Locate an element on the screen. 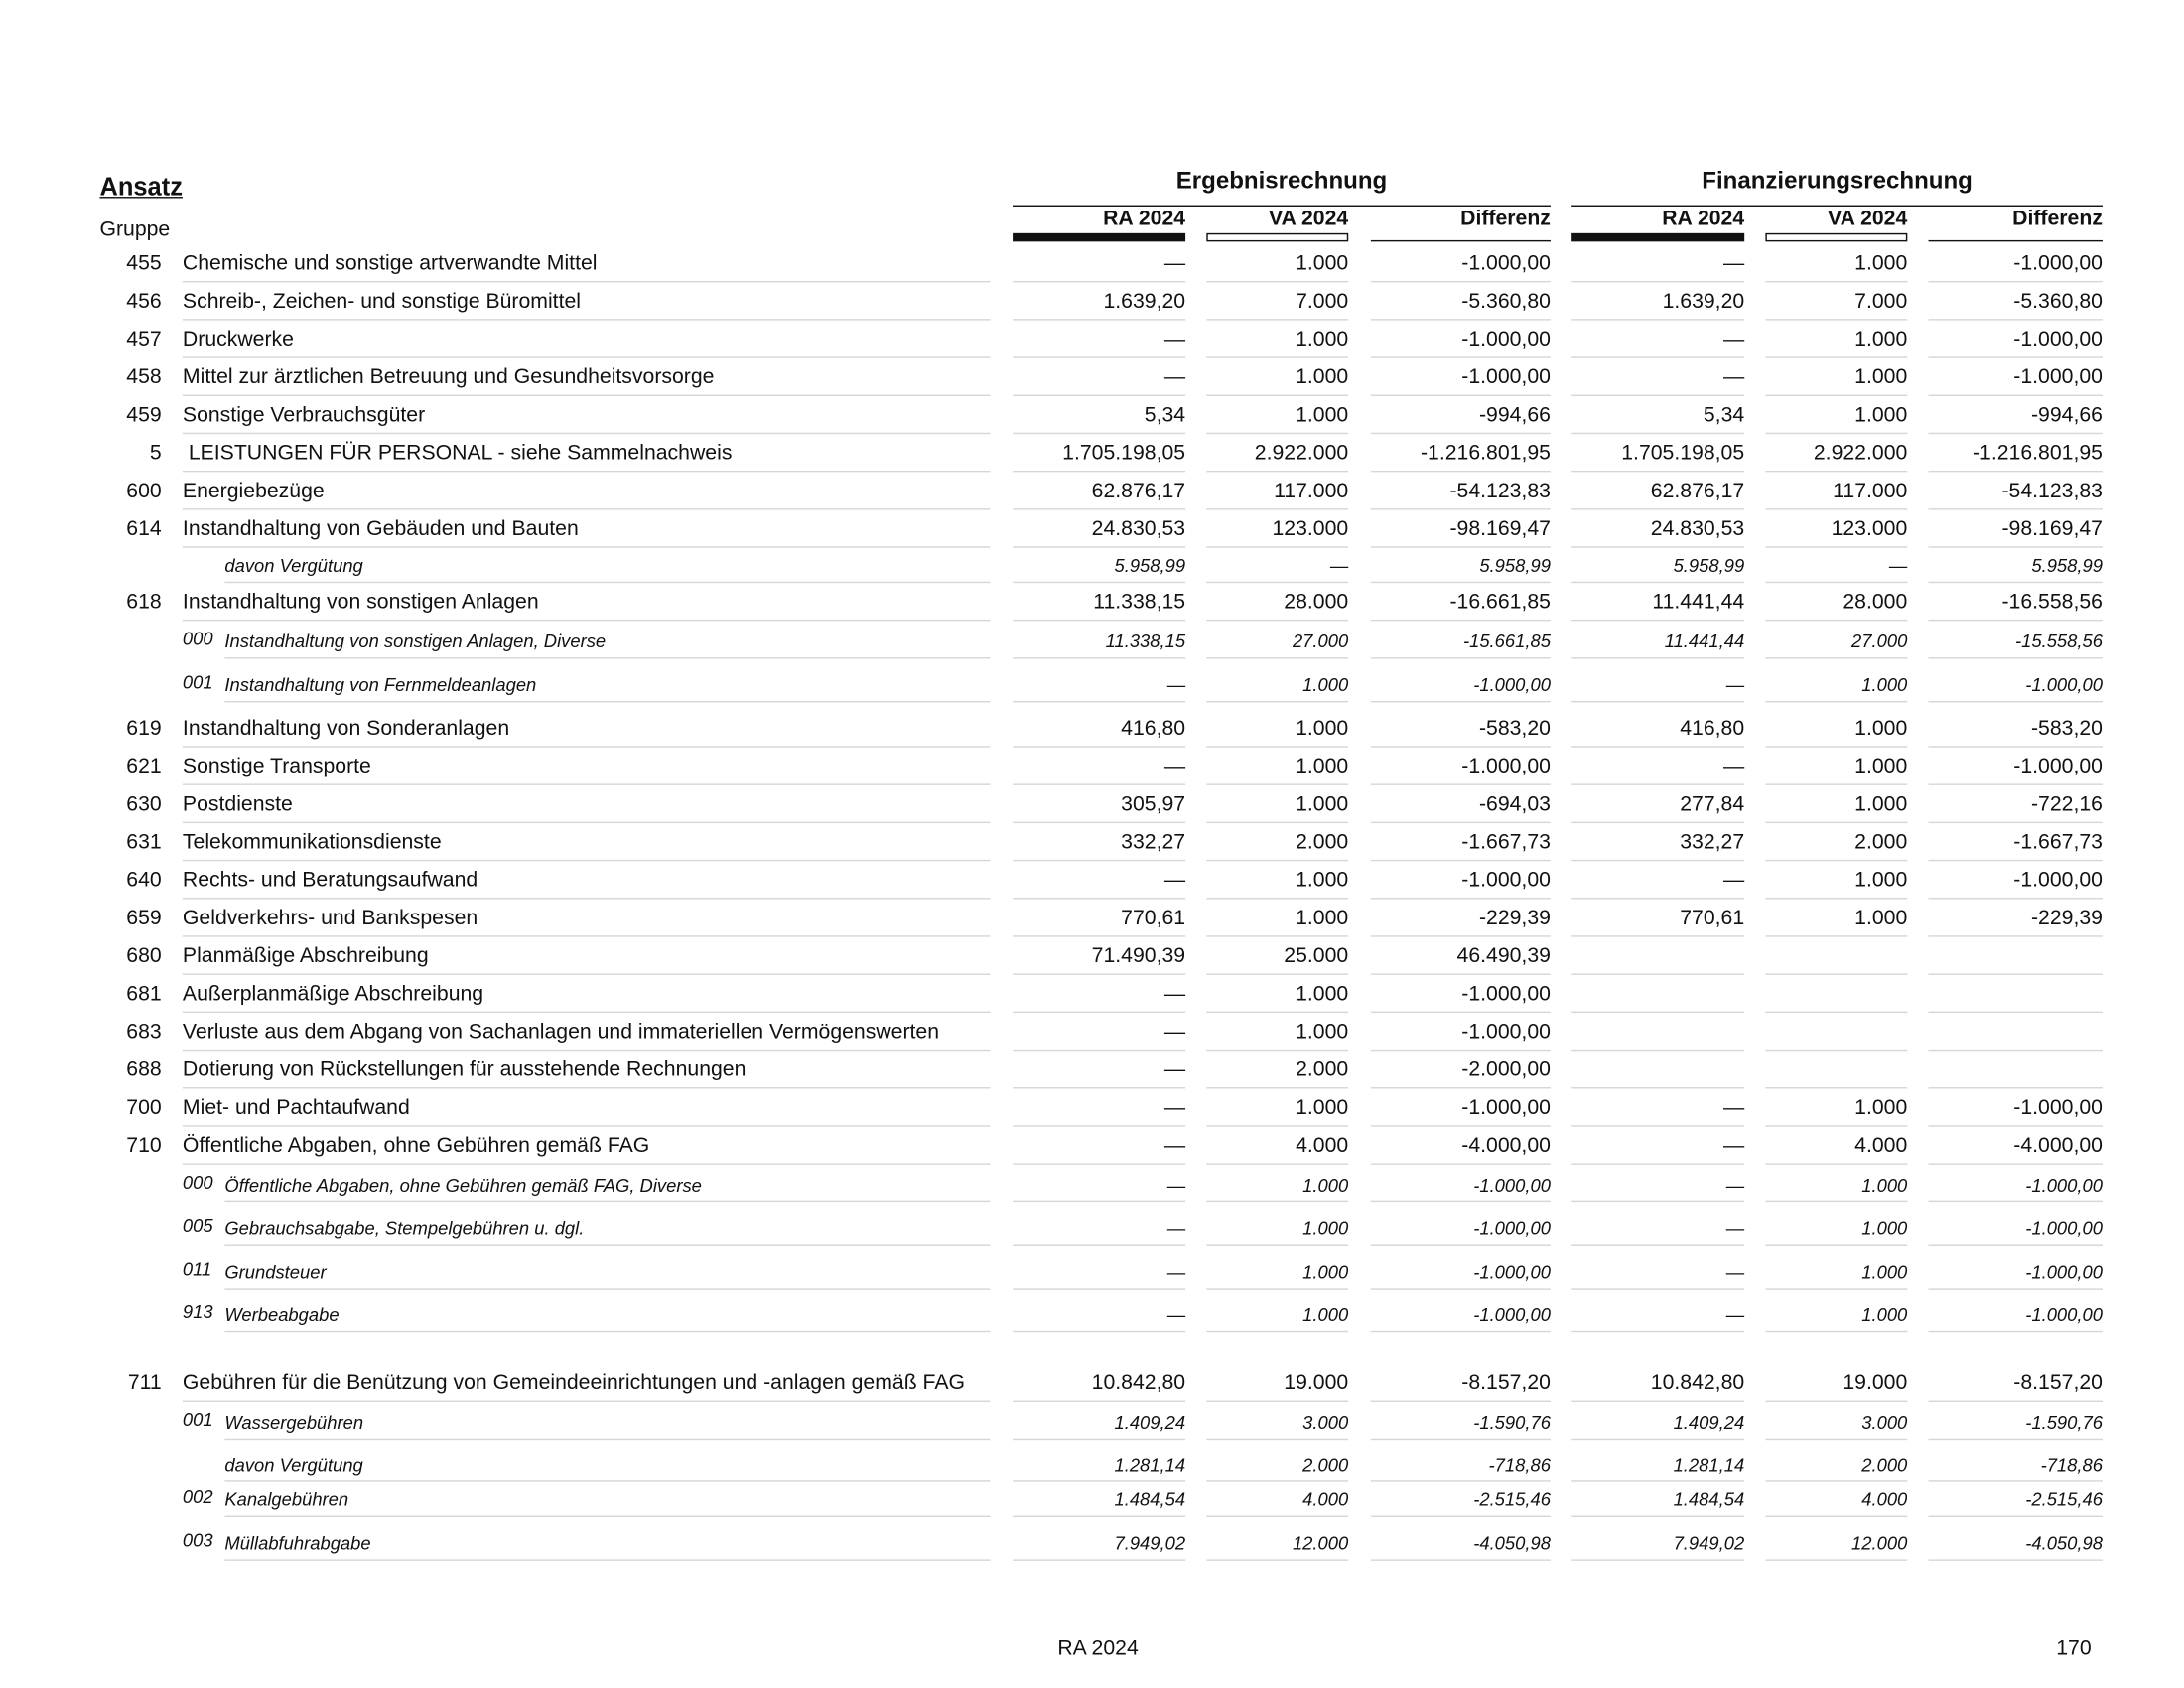  cell-value: -4.000,00 is located at coordinates (2058, 1145).